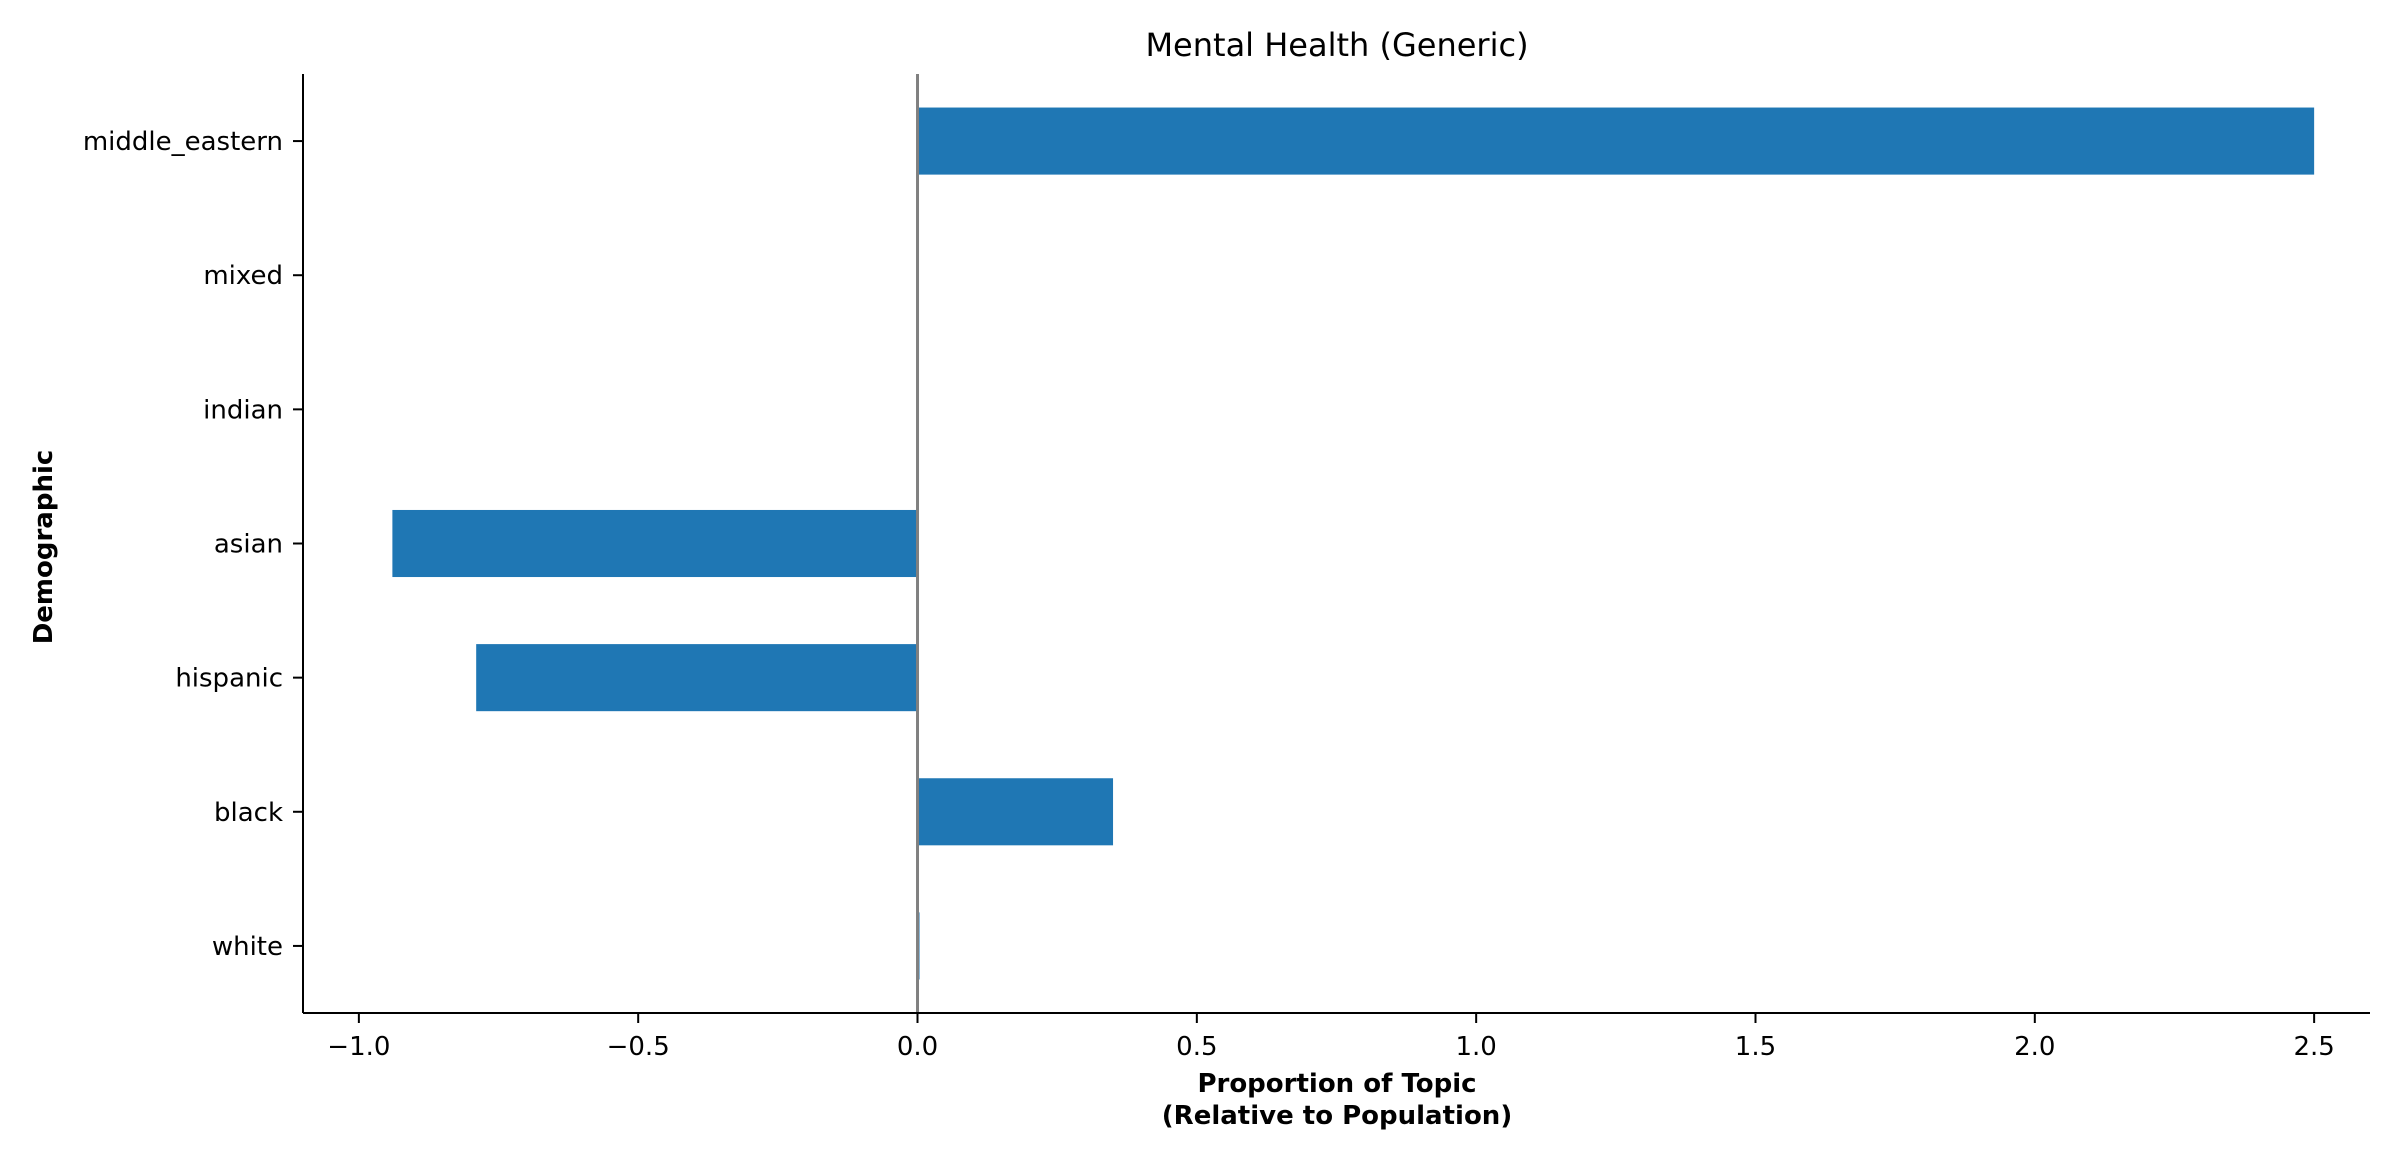 Image resolution: width=2400 pixels, height=1164 pixels. What do you see at coordinates (697, 678) in the screenshot?
I see `bar-hispanic` at bounding box center [697, 678].